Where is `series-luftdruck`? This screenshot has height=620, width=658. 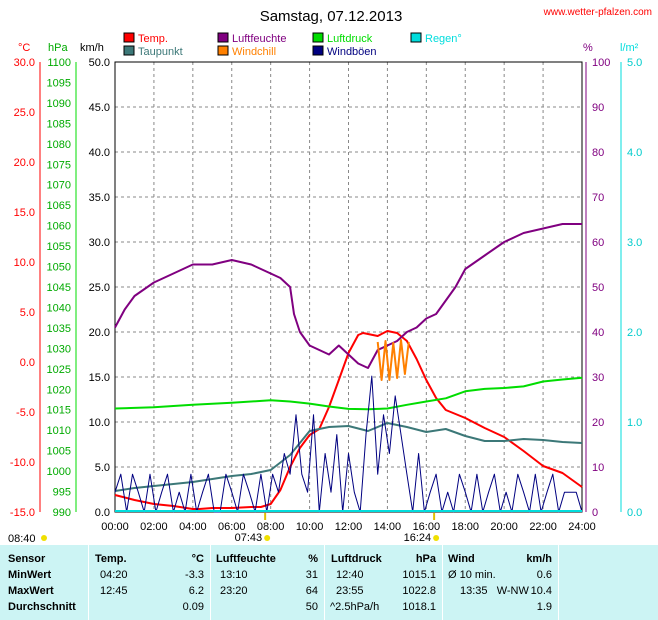
series-luftdruck is located at coordinates (348, 393).